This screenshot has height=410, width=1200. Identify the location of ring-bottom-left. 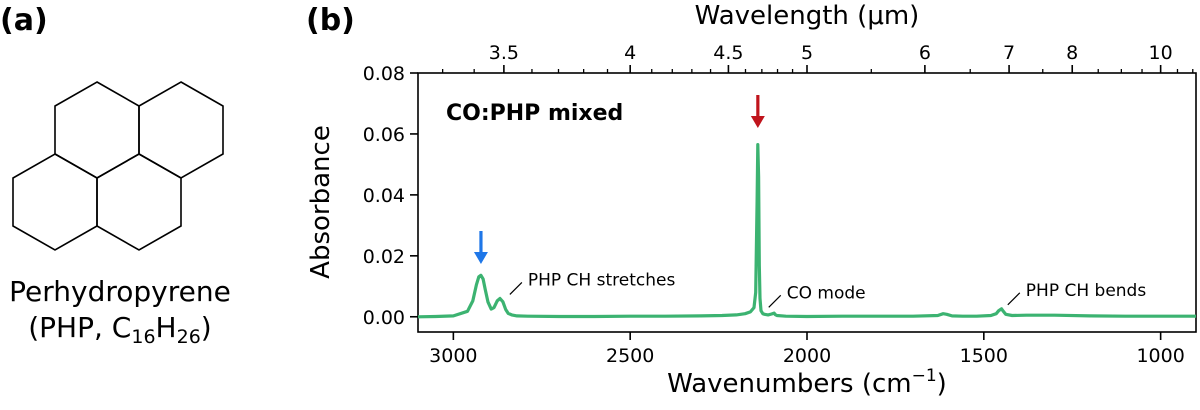
(55, 202).